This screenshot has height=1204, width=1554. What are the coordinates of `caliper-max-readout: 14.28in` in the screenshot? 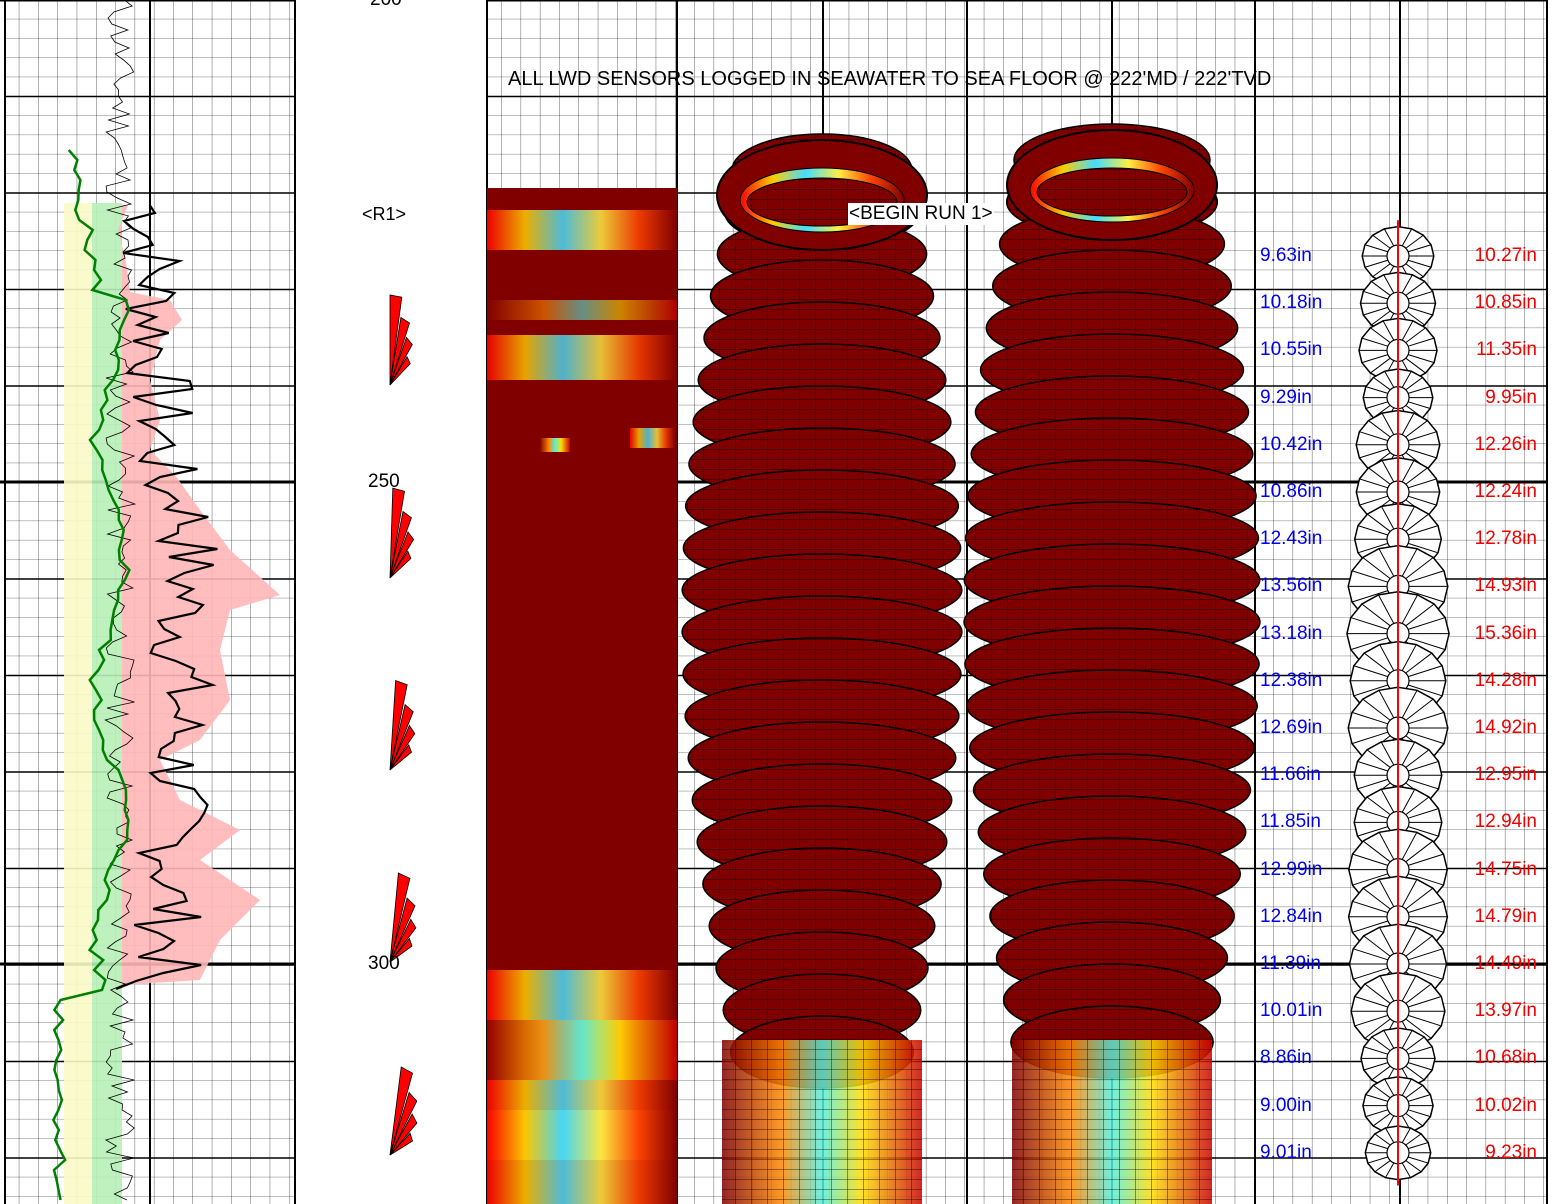 It's located at (1505, 680).